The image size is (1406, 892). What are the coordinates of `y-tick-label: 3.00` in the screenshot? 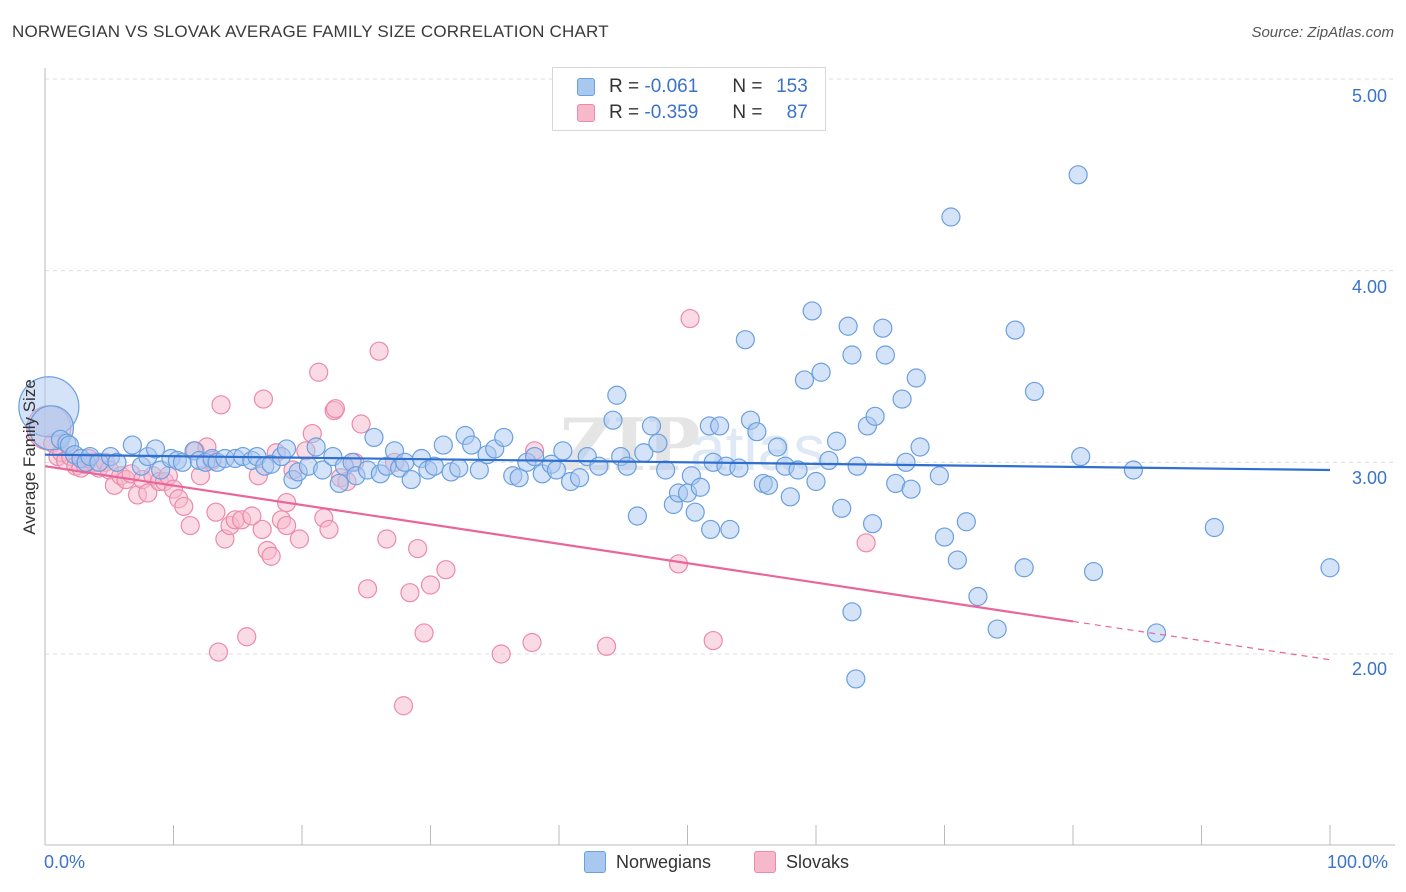 It's located at (1370, 478).